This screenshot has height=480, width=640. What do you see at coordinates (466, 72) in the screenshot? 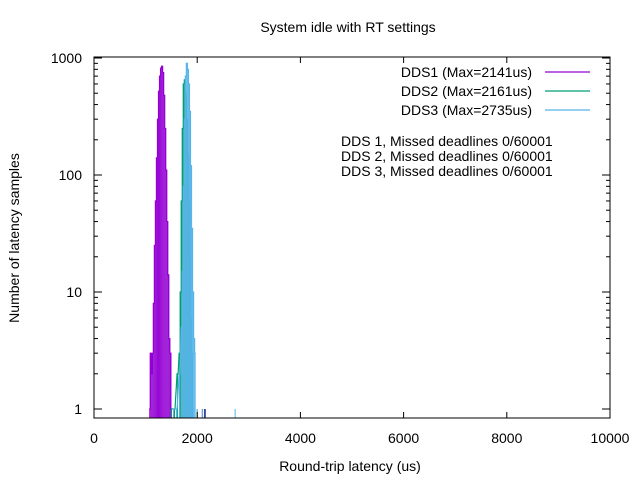
I see `legend-label: DDS1 (Max=2141us)` at bounding box center [466, 72].